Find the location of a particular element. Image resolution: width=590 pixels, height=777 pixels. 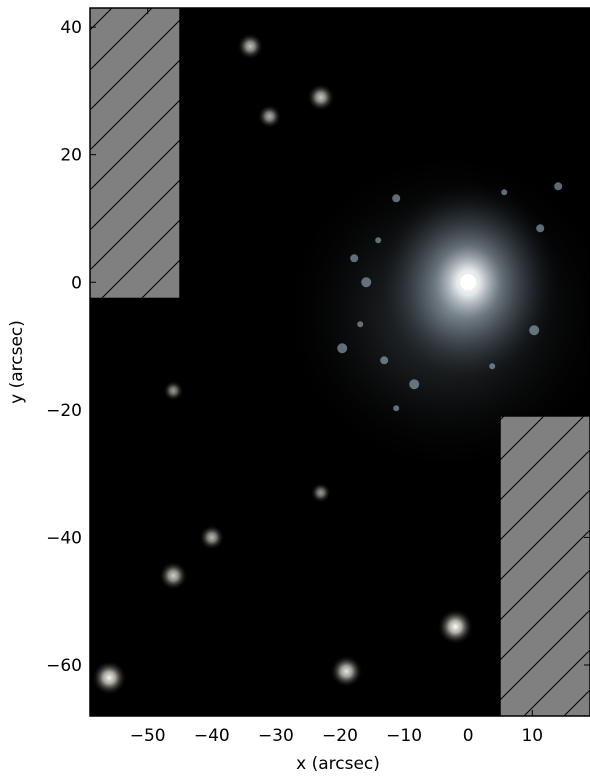

y-tick-label: −20 is located at coordinates (64, 411).